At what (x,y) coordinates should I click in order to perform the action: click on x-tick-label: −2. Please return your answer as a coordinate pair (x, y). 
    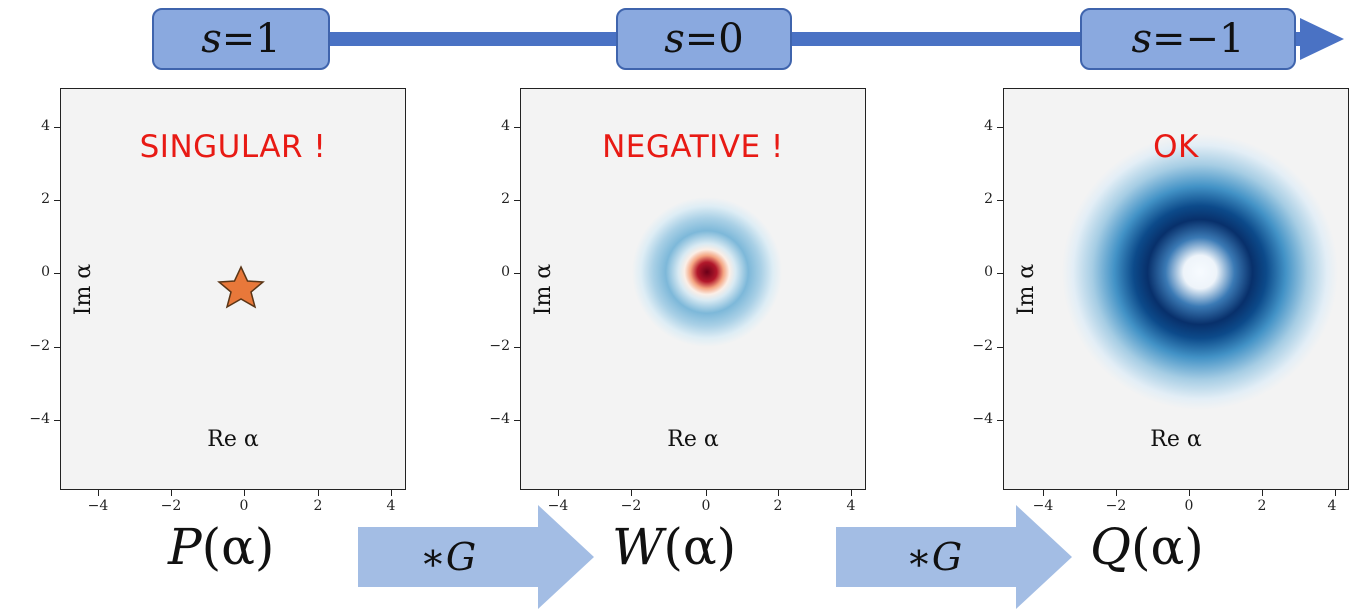
    Looking at the image, I should click on (631, 506).